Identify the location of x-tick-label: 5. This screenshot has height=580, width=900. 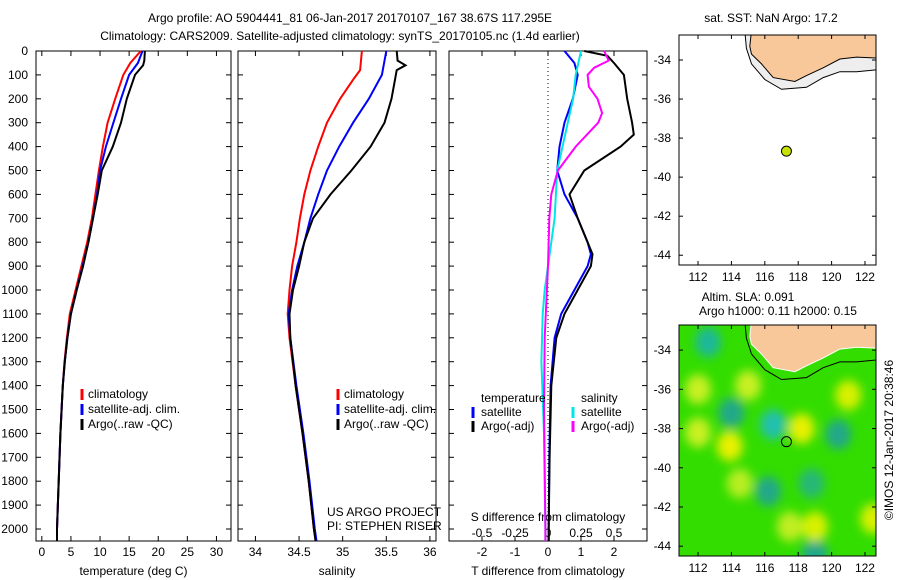
(71, 552).